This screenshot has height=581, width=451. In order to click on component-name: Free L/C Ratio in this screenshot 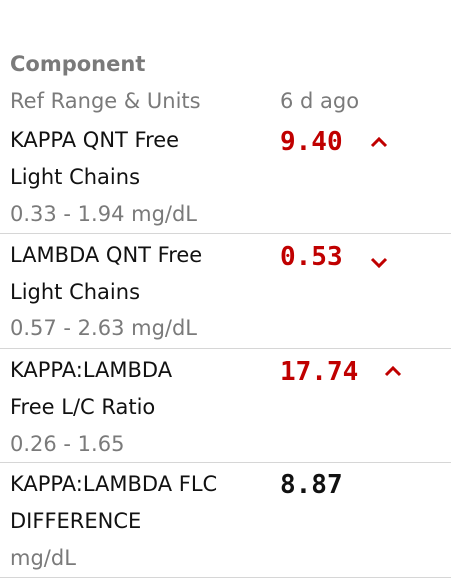, I will do `click(83, 407)`.